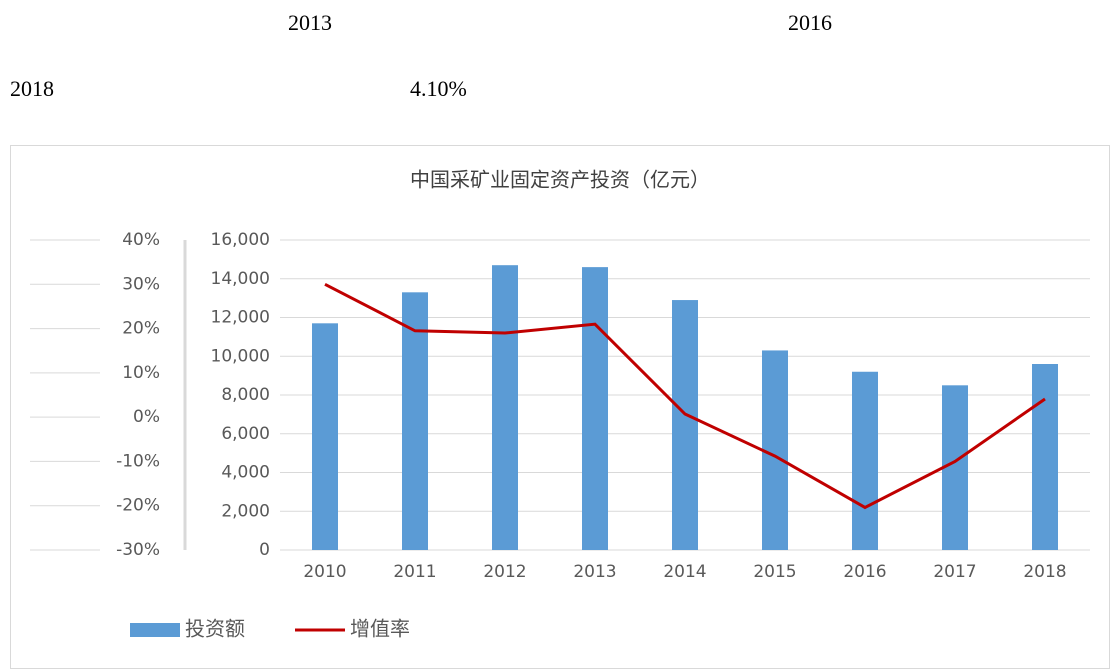 This screenshot has height=669, width=1110. I want to click on x-tick-label: 2015, so click(774, 572).